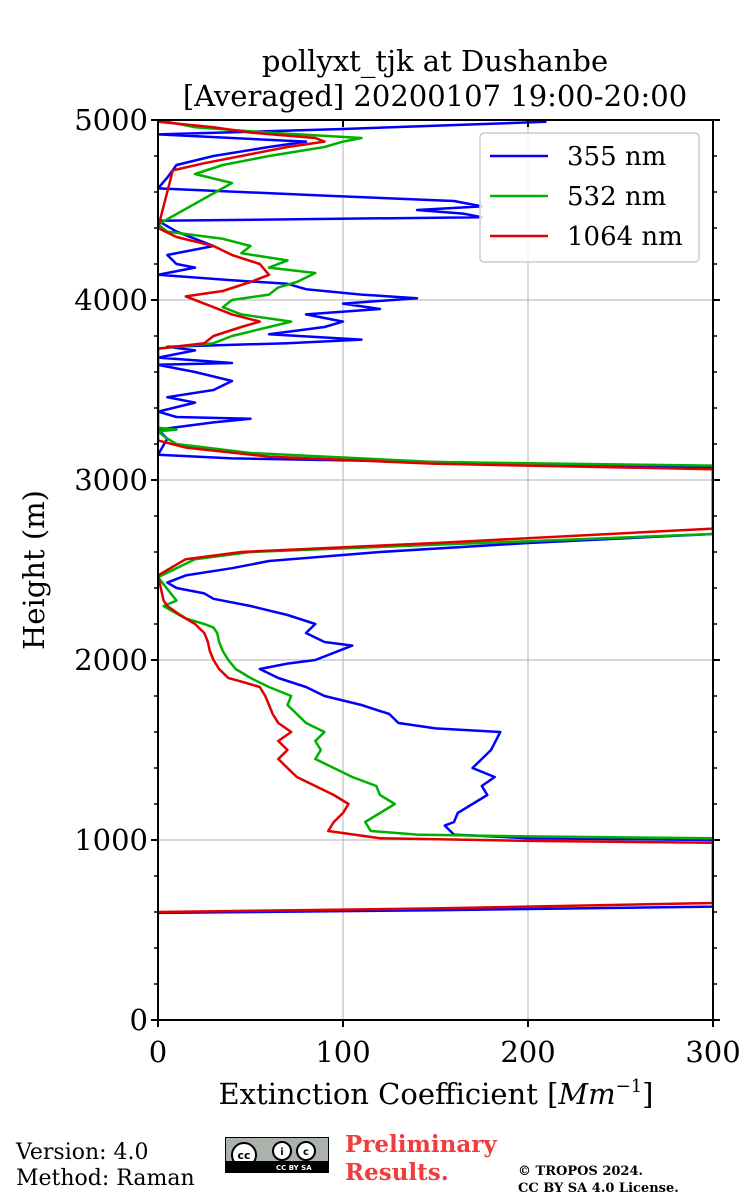  What do you see at coordinates (712, 1052) in the screenshot?
I see `x-tick-label: 300` at bounding box center [712, 1052].